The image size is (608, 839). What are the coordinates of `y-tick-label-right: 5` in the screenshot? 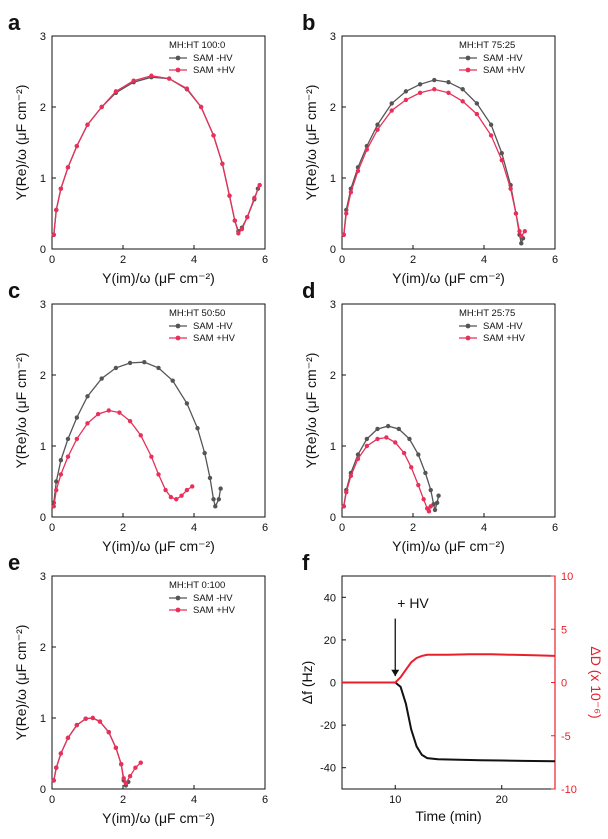 It's located at (564, 630).